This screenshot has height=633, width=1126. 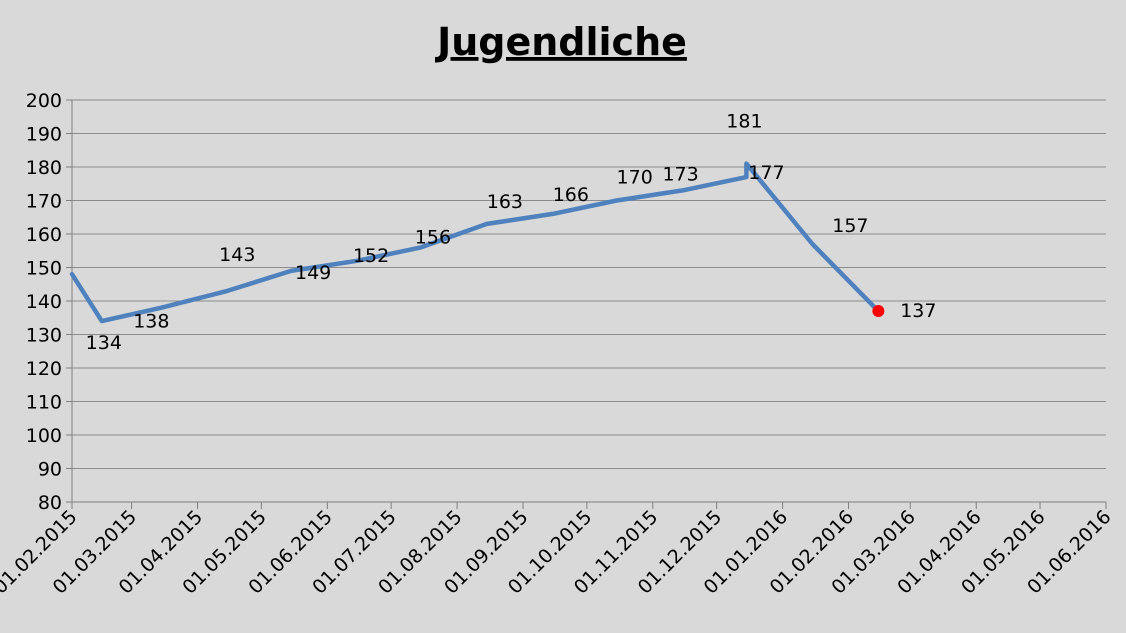 I want to click on y-tick-label: 150, so click(x=44, y=269).